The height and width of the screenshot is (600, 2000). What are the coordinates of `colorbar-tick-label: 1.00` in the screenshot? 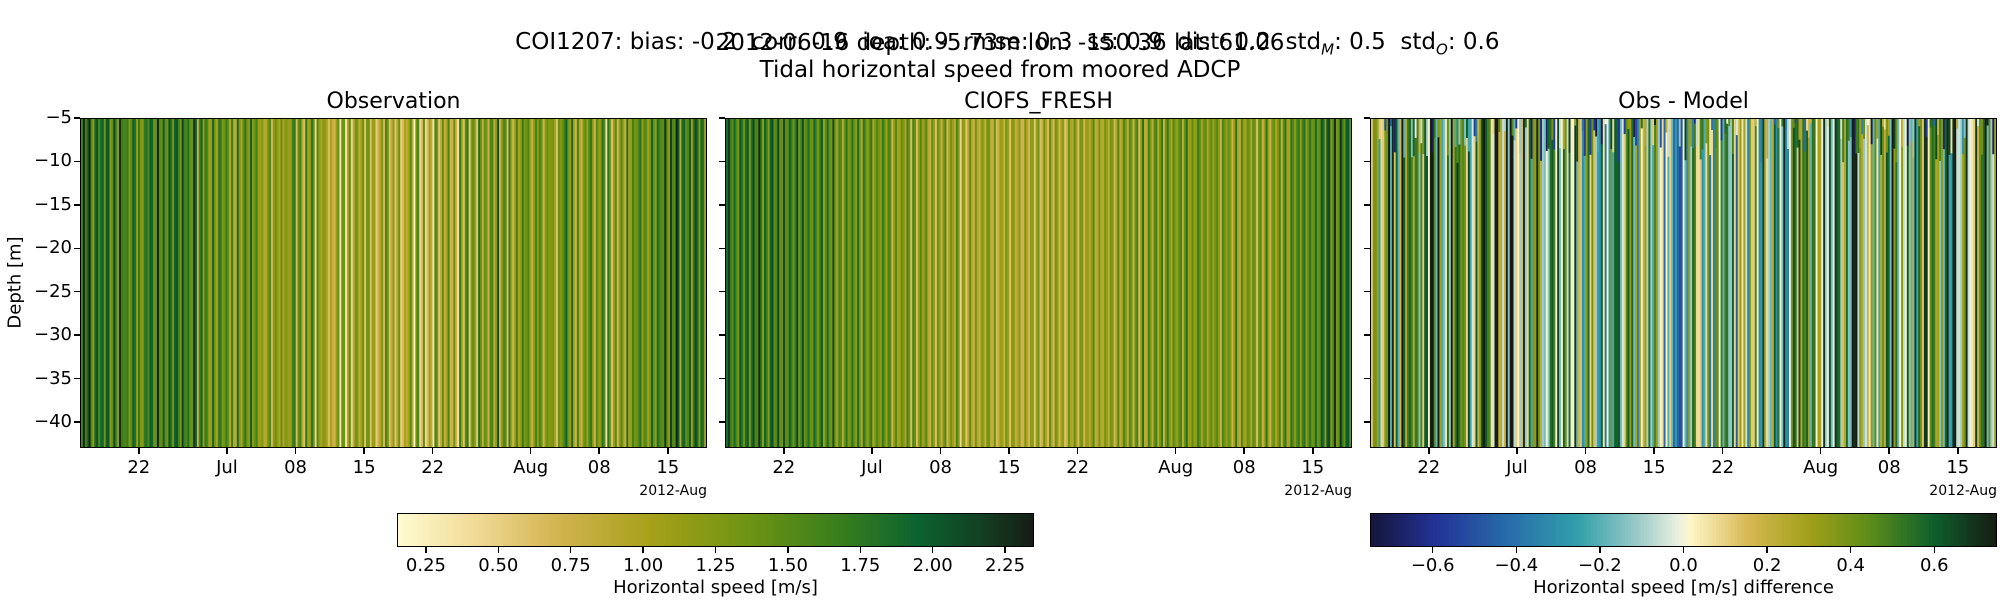 It's located at (643, 565).